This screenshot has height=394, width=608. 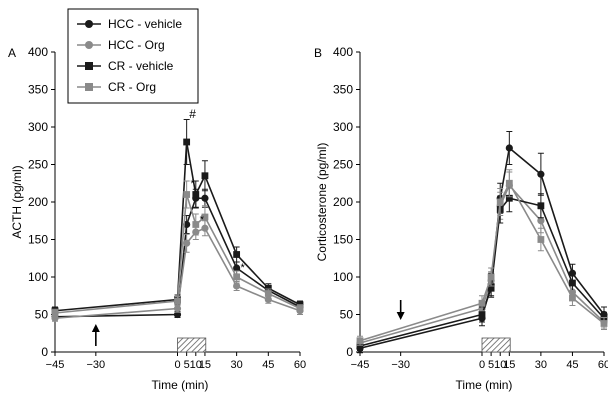 What do you see at coordinates (17, 201) in the screenshot?
I see `panel-a-y-axis-label: ACTH (pg/ml)` at bounding box center [17, 201].